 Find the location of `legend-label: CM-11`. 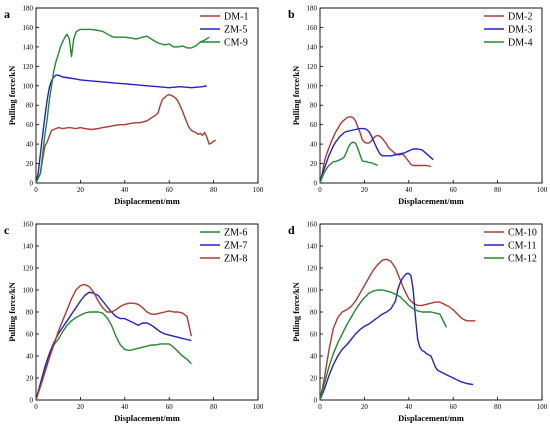

legend-label: CM-11 is located at coordinates (522, 246).